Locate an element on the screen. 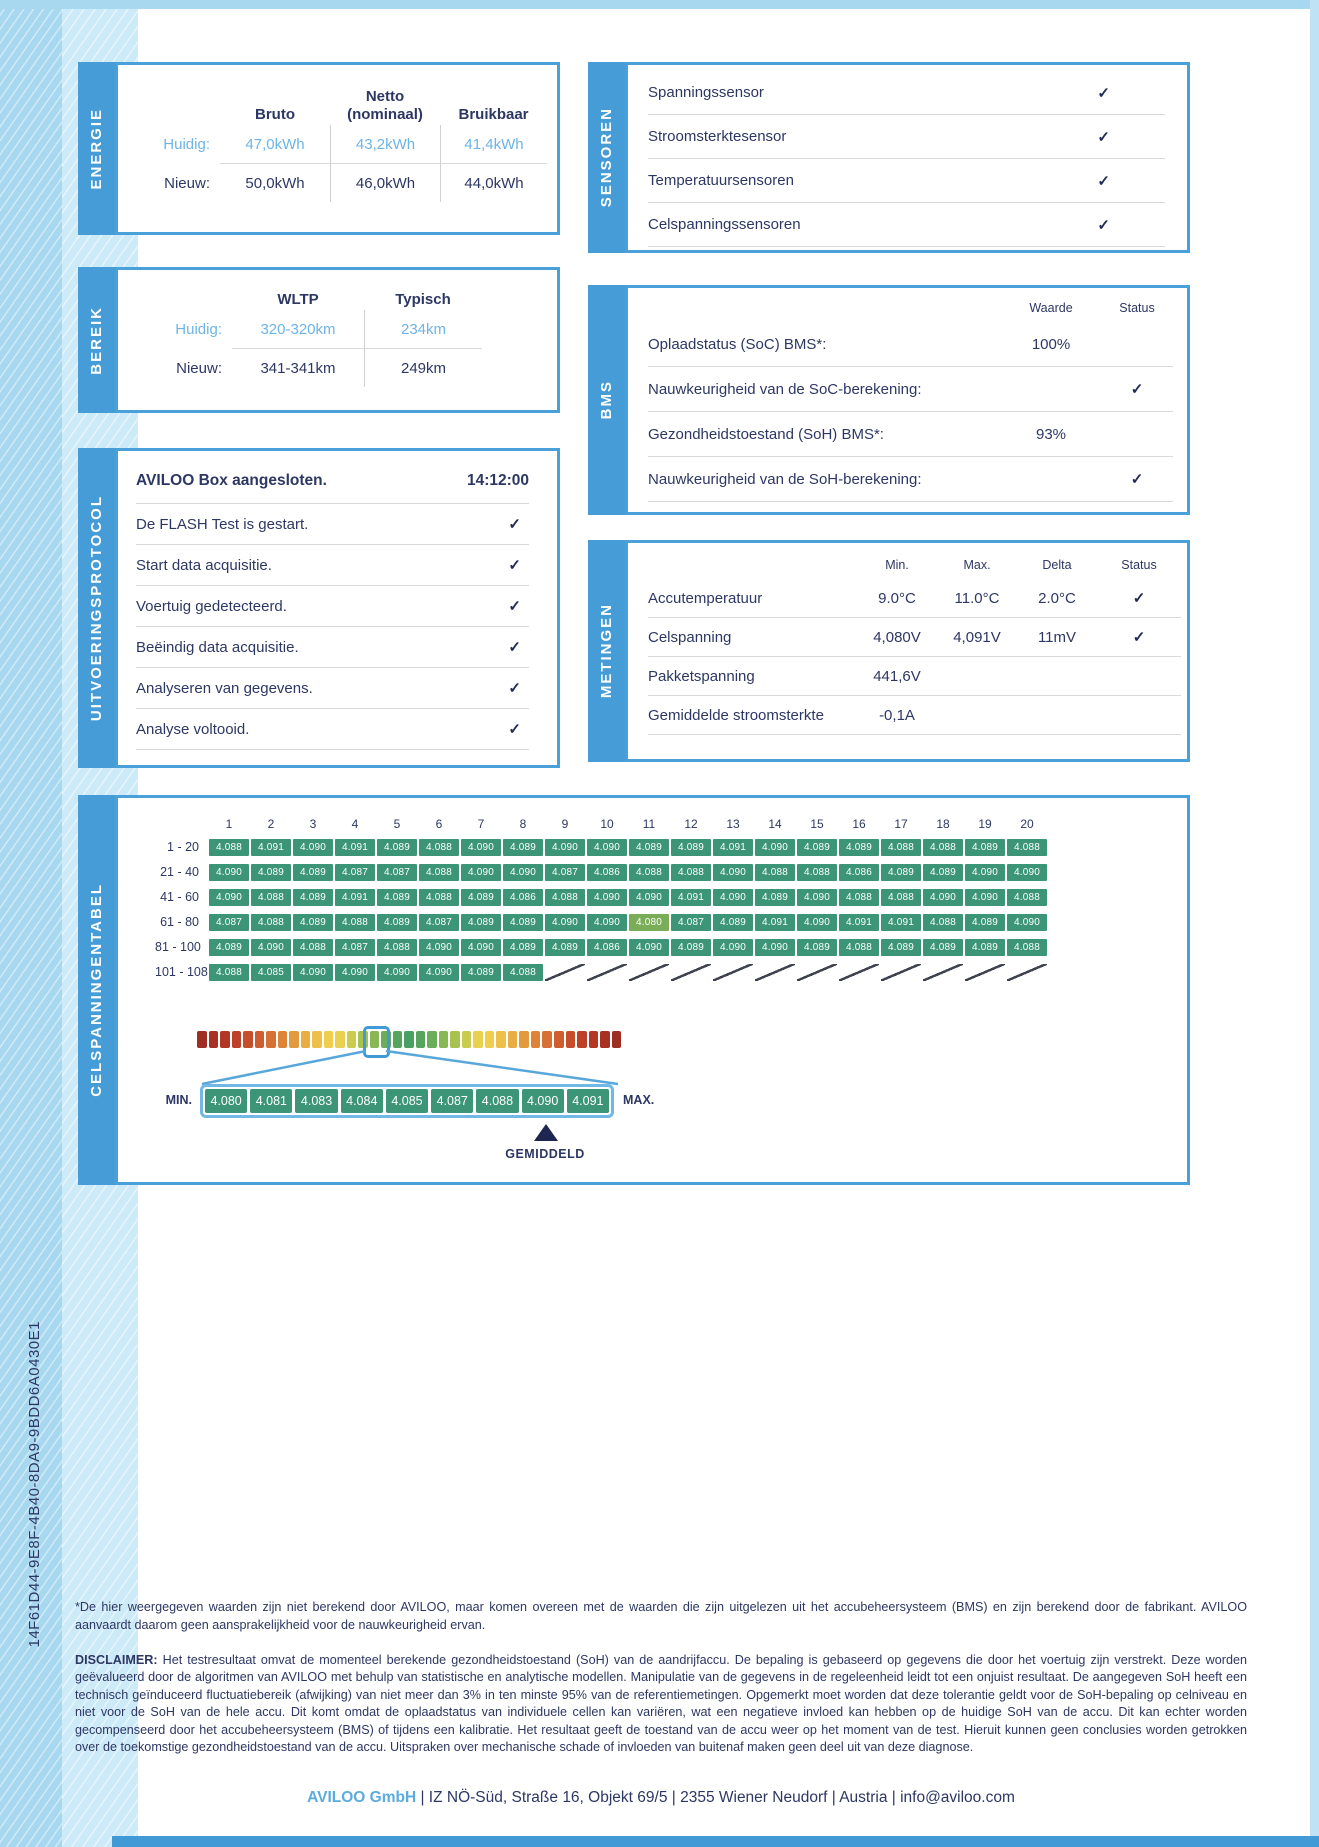 The width and height of the screenshot is (1319, 1847). bereik-nieuw-wltp: 341-341km is located at coordinates (298, 368).